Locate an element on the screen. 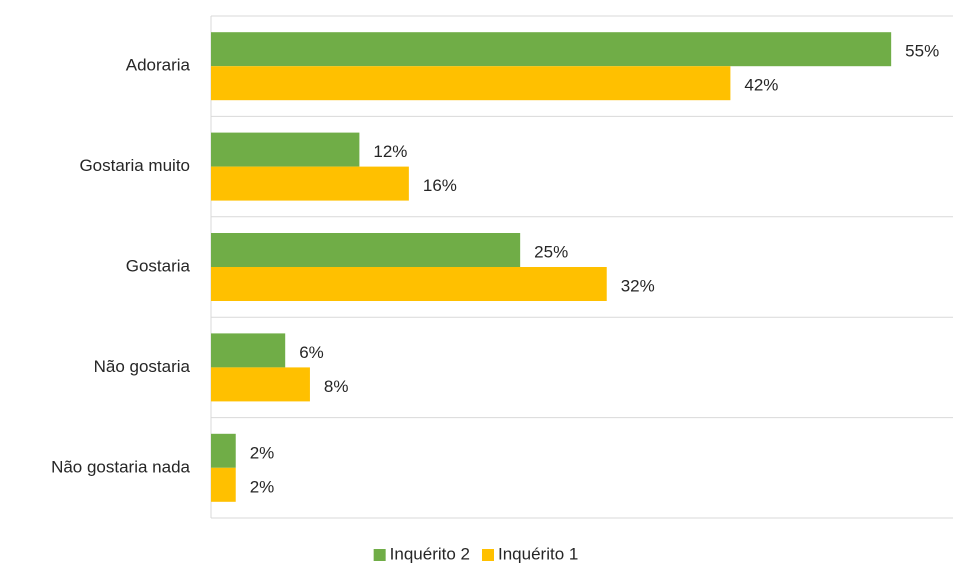  y-tick-label: Gostaria muito is located at coordinates (134, 165).